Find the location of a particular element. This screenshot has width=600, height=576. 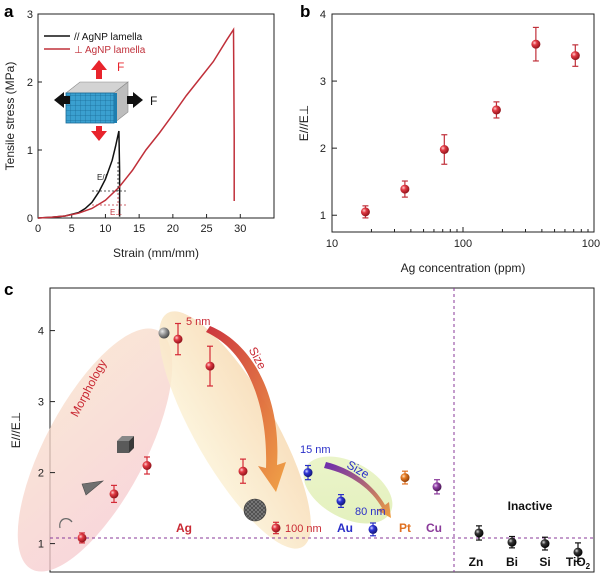

b-y-tick-label: 3 is located at coordinates (323, 82).